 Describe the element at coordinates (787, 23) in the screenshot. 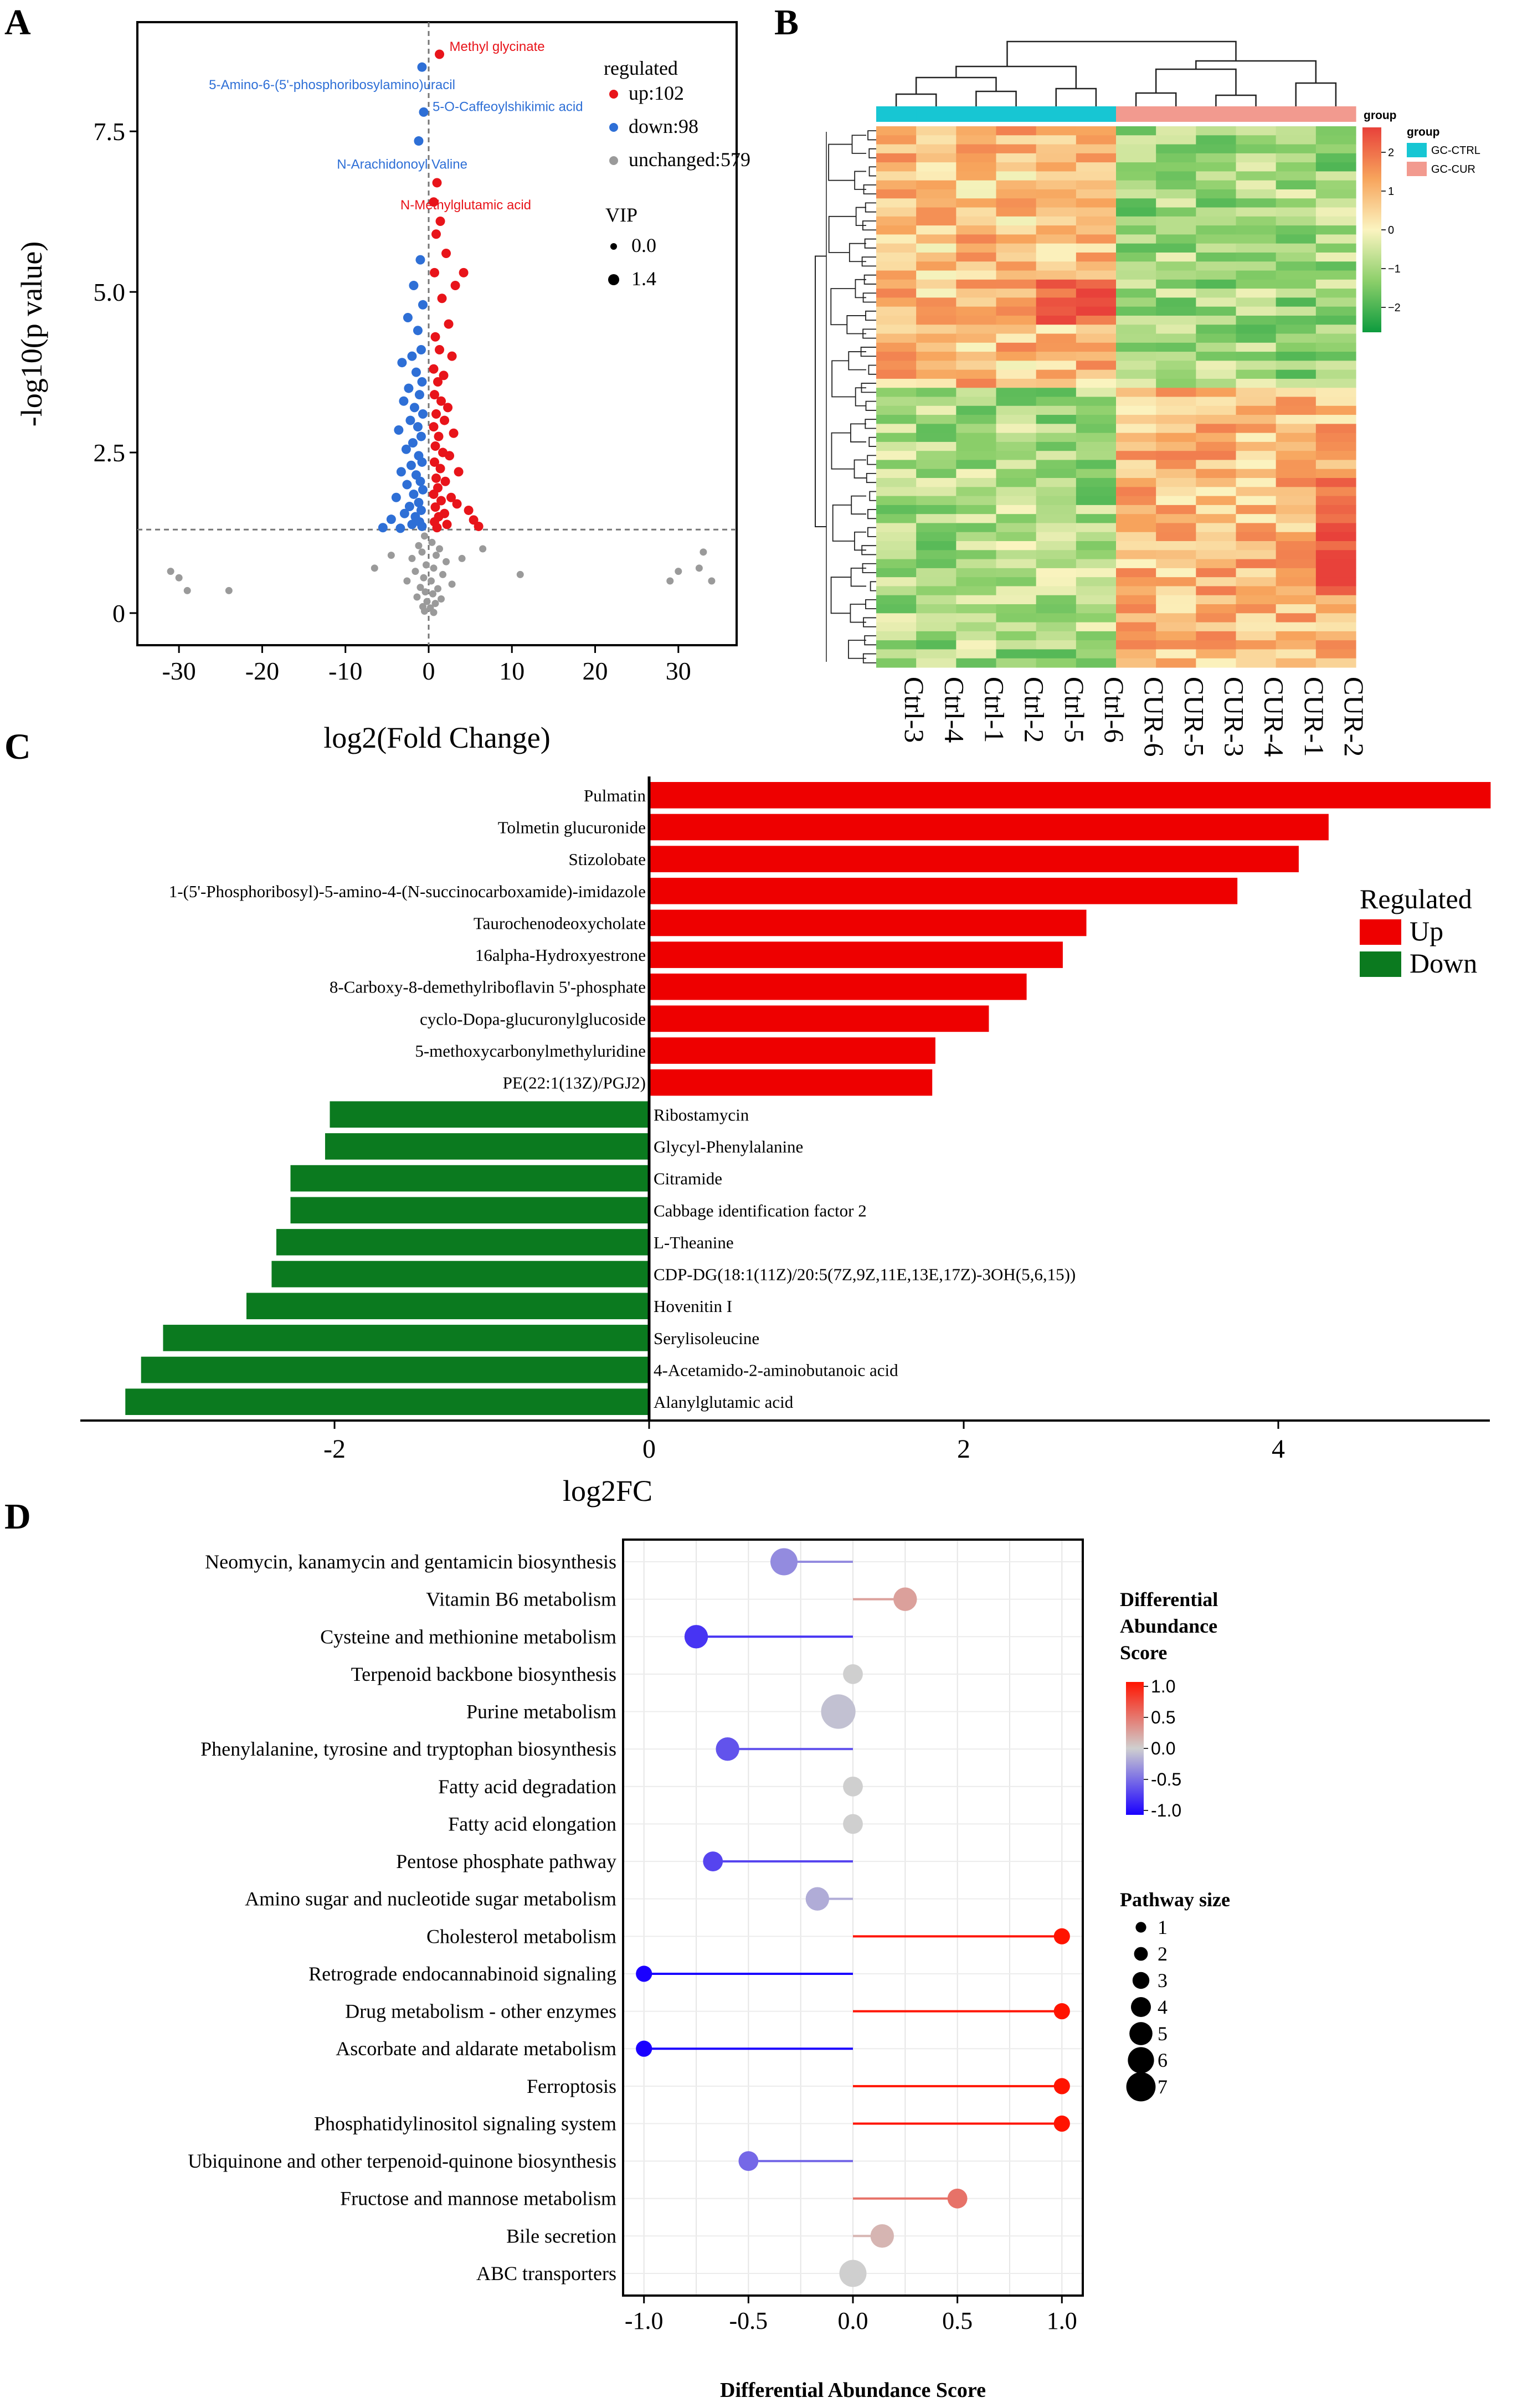

I see `panel-label-b: B` at that location.